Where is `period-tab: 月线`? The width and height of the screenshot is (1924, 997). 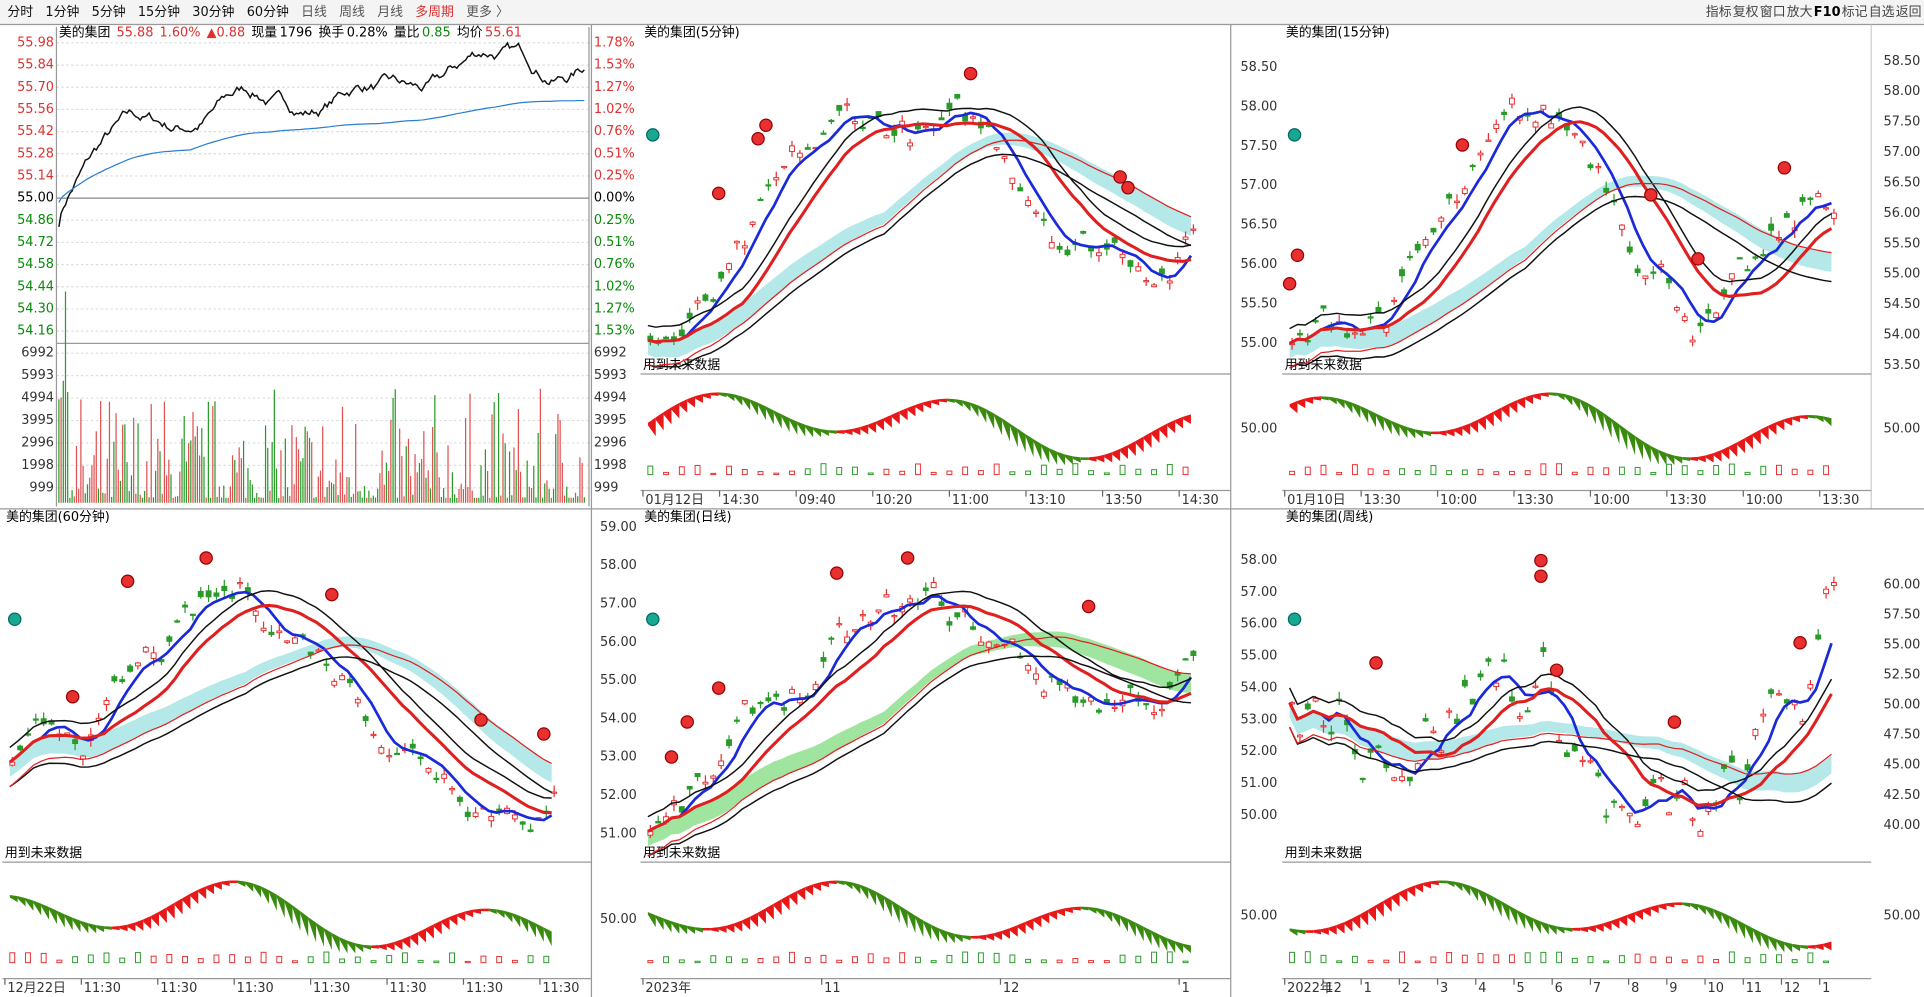 period-tab: 月线 is located at coordinates (390, 12).